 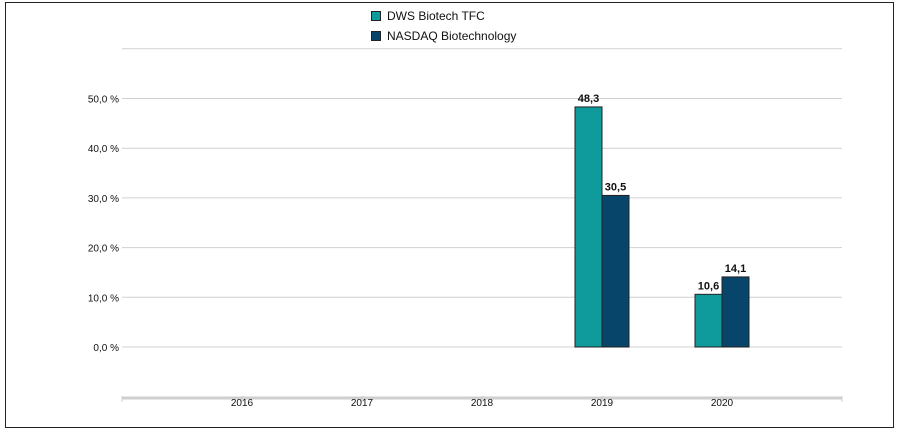 What do you see at coordinates (615, 271) in the screenshot?
I see `bar-nasdaq-2019` at bounding box center [615, 271].